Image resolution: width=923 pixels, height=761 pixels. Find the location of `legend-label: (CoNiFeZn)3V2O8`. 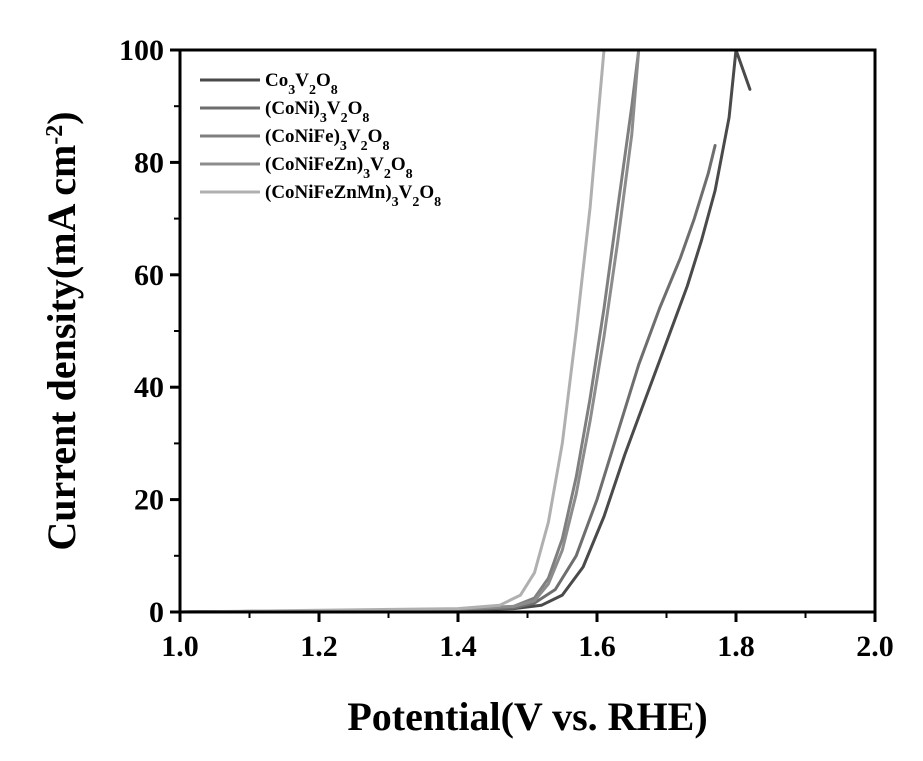

legend-label: (CoNiFeZn)3V2O8 is located at coordinates (339, 168).